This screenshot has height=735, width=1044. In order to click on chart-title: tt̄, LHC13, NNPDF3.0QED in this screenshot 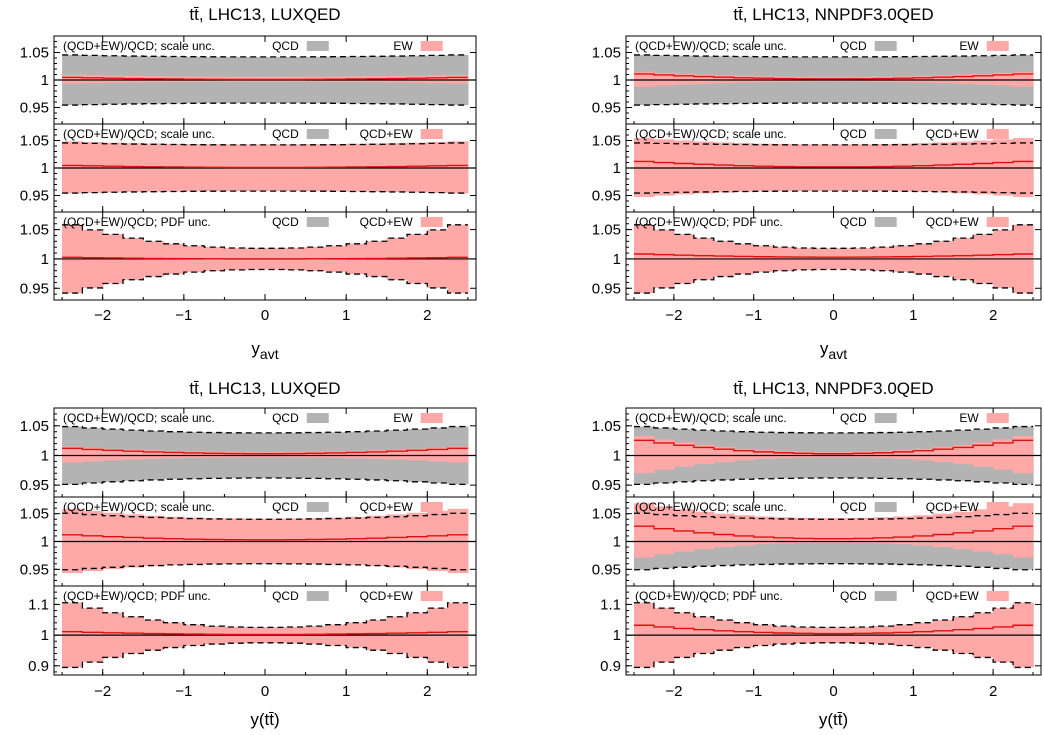, I will do `click(833, 14)`.